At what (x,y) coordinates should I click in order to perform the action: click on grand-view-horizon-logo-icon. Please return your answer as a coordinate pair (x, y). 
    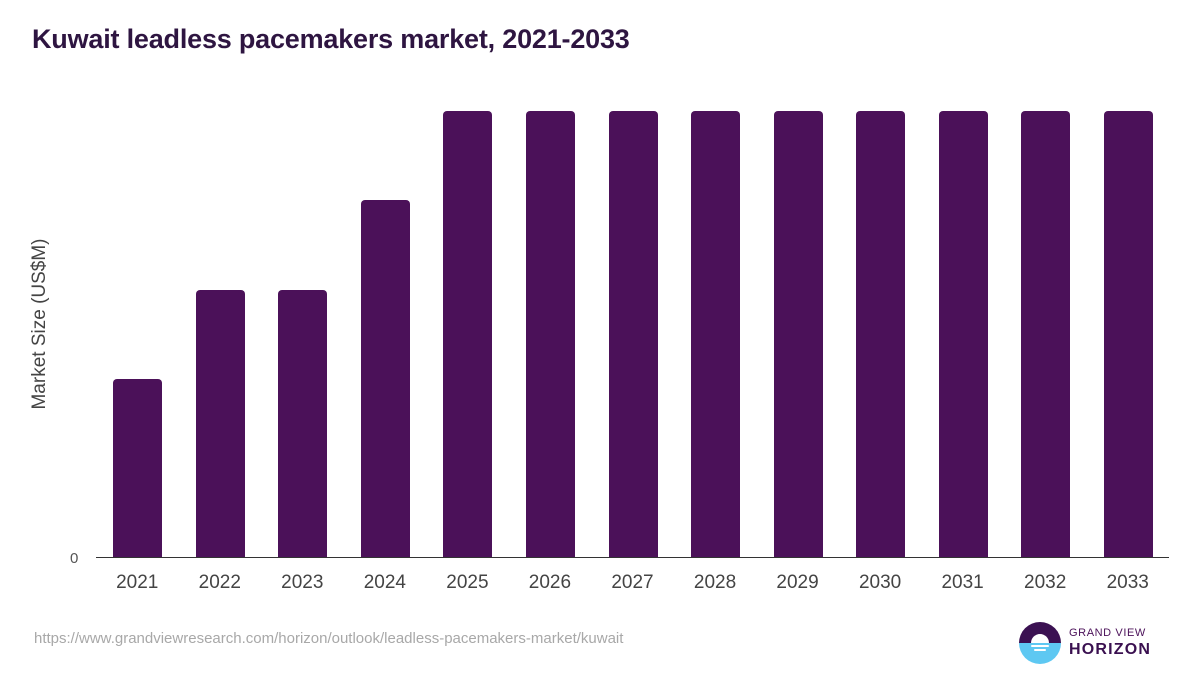
    Looking at the image, I should click on (1040, 643).